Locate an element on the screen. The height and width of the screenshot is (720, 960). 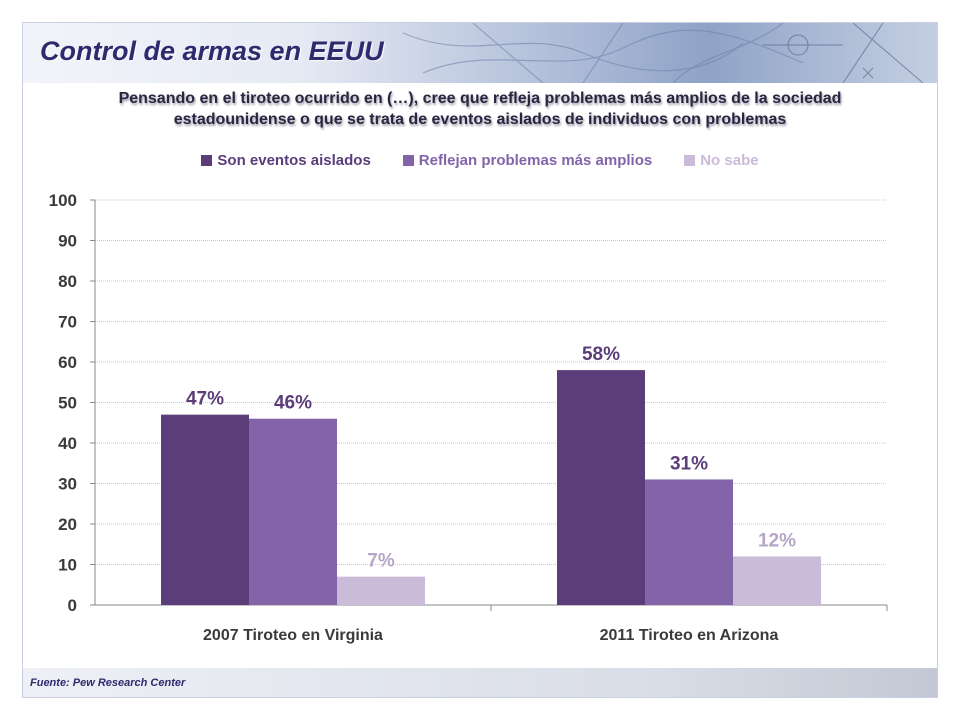
legend-item-son-eventos-aislados: Son eventos aislados is located at coordinates (286, 160).